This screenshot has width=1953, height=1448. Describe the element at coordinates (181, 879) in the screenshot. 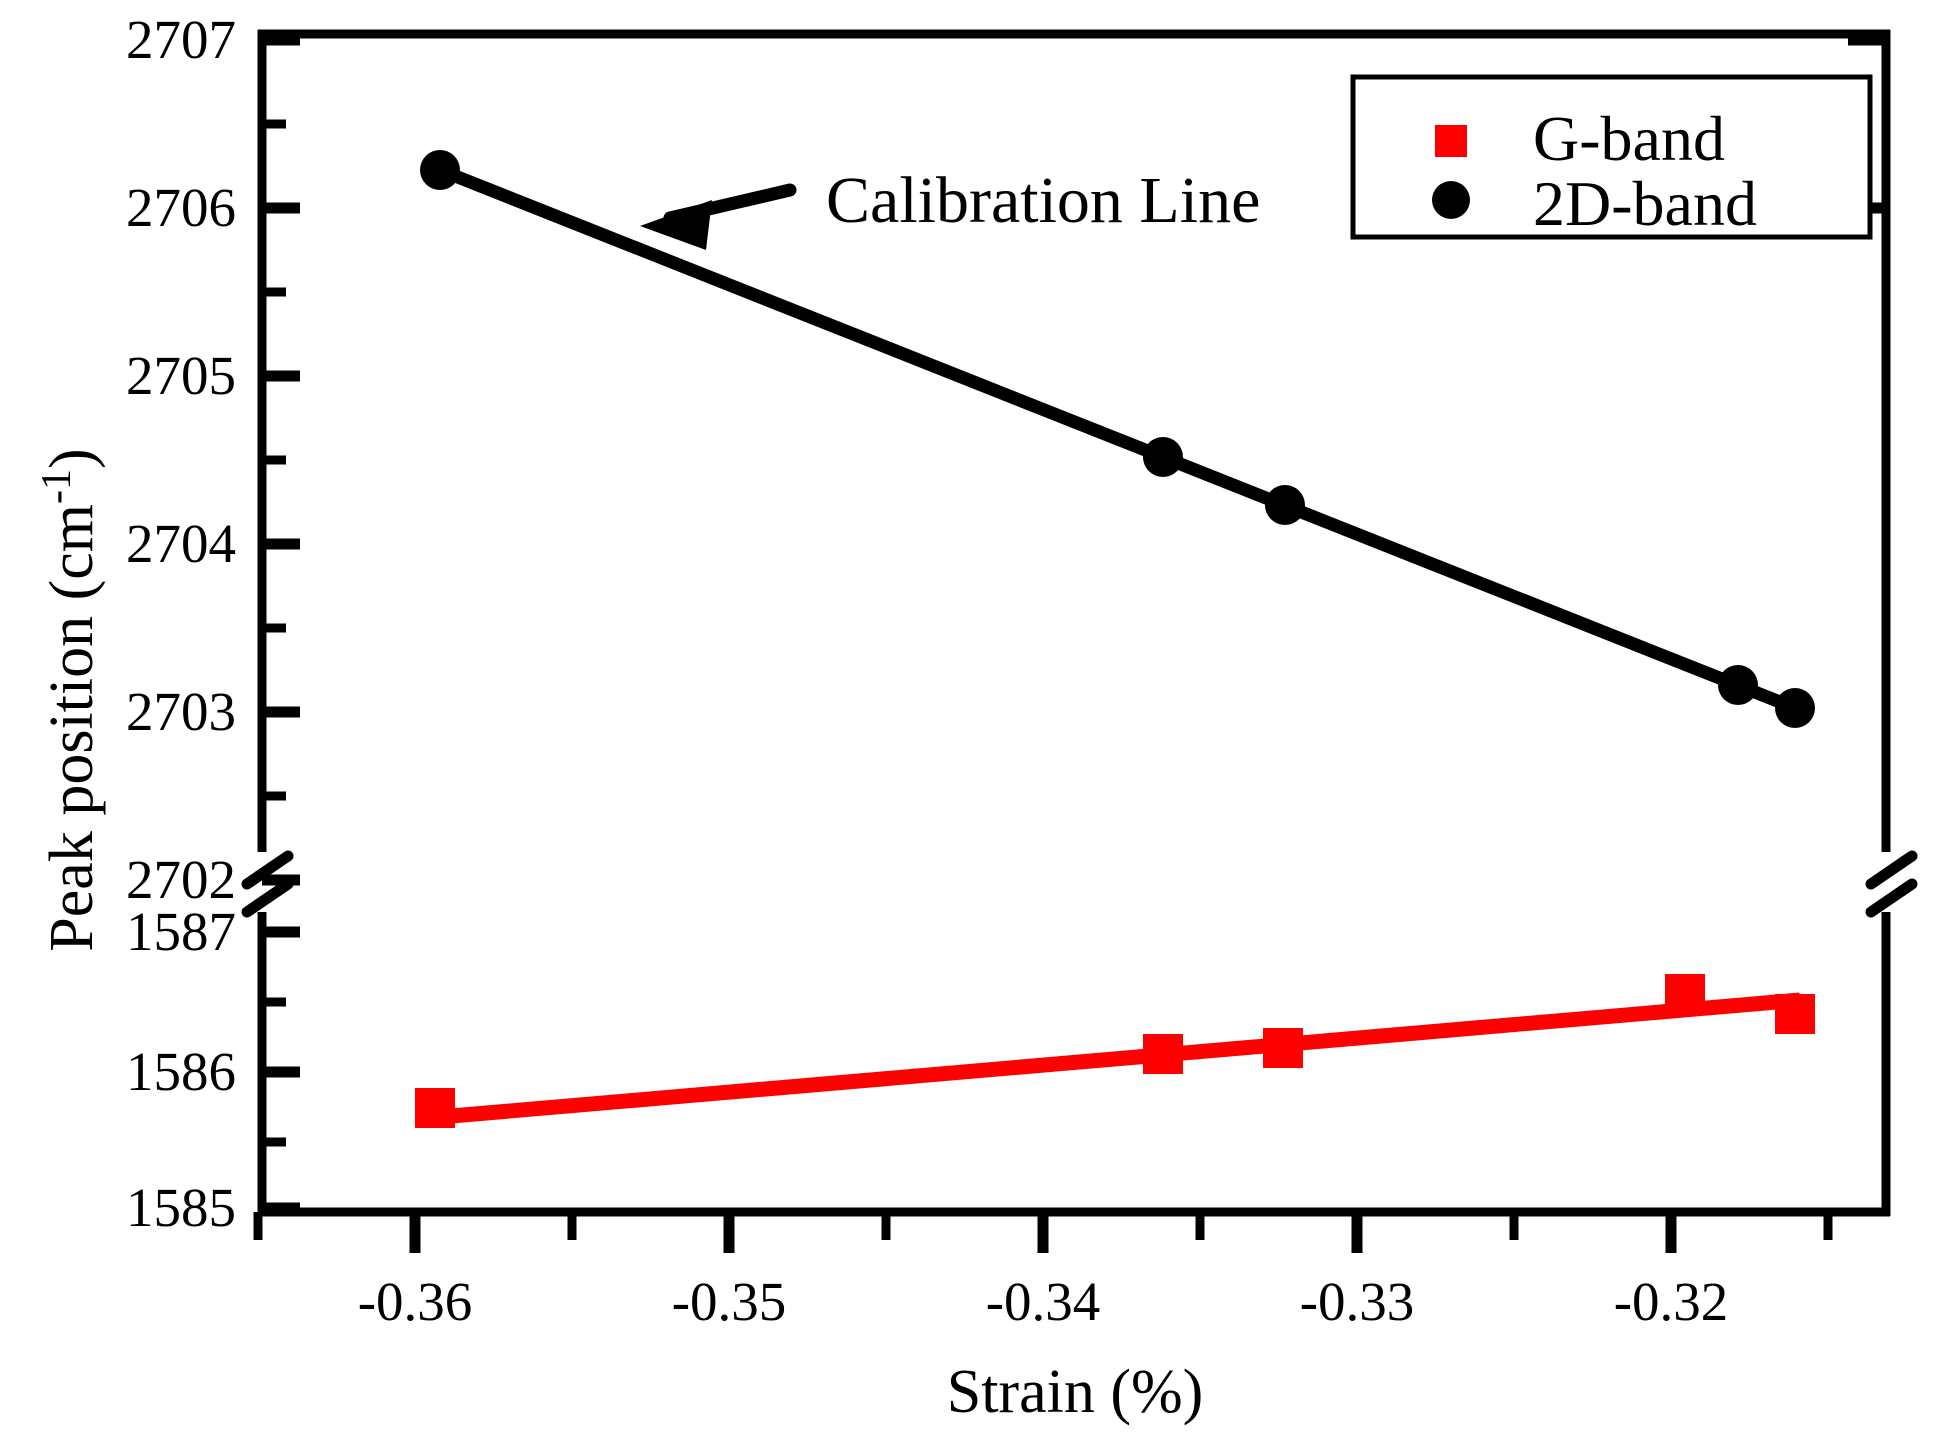

I see `y-tick-label-2702: 2702` at that location.